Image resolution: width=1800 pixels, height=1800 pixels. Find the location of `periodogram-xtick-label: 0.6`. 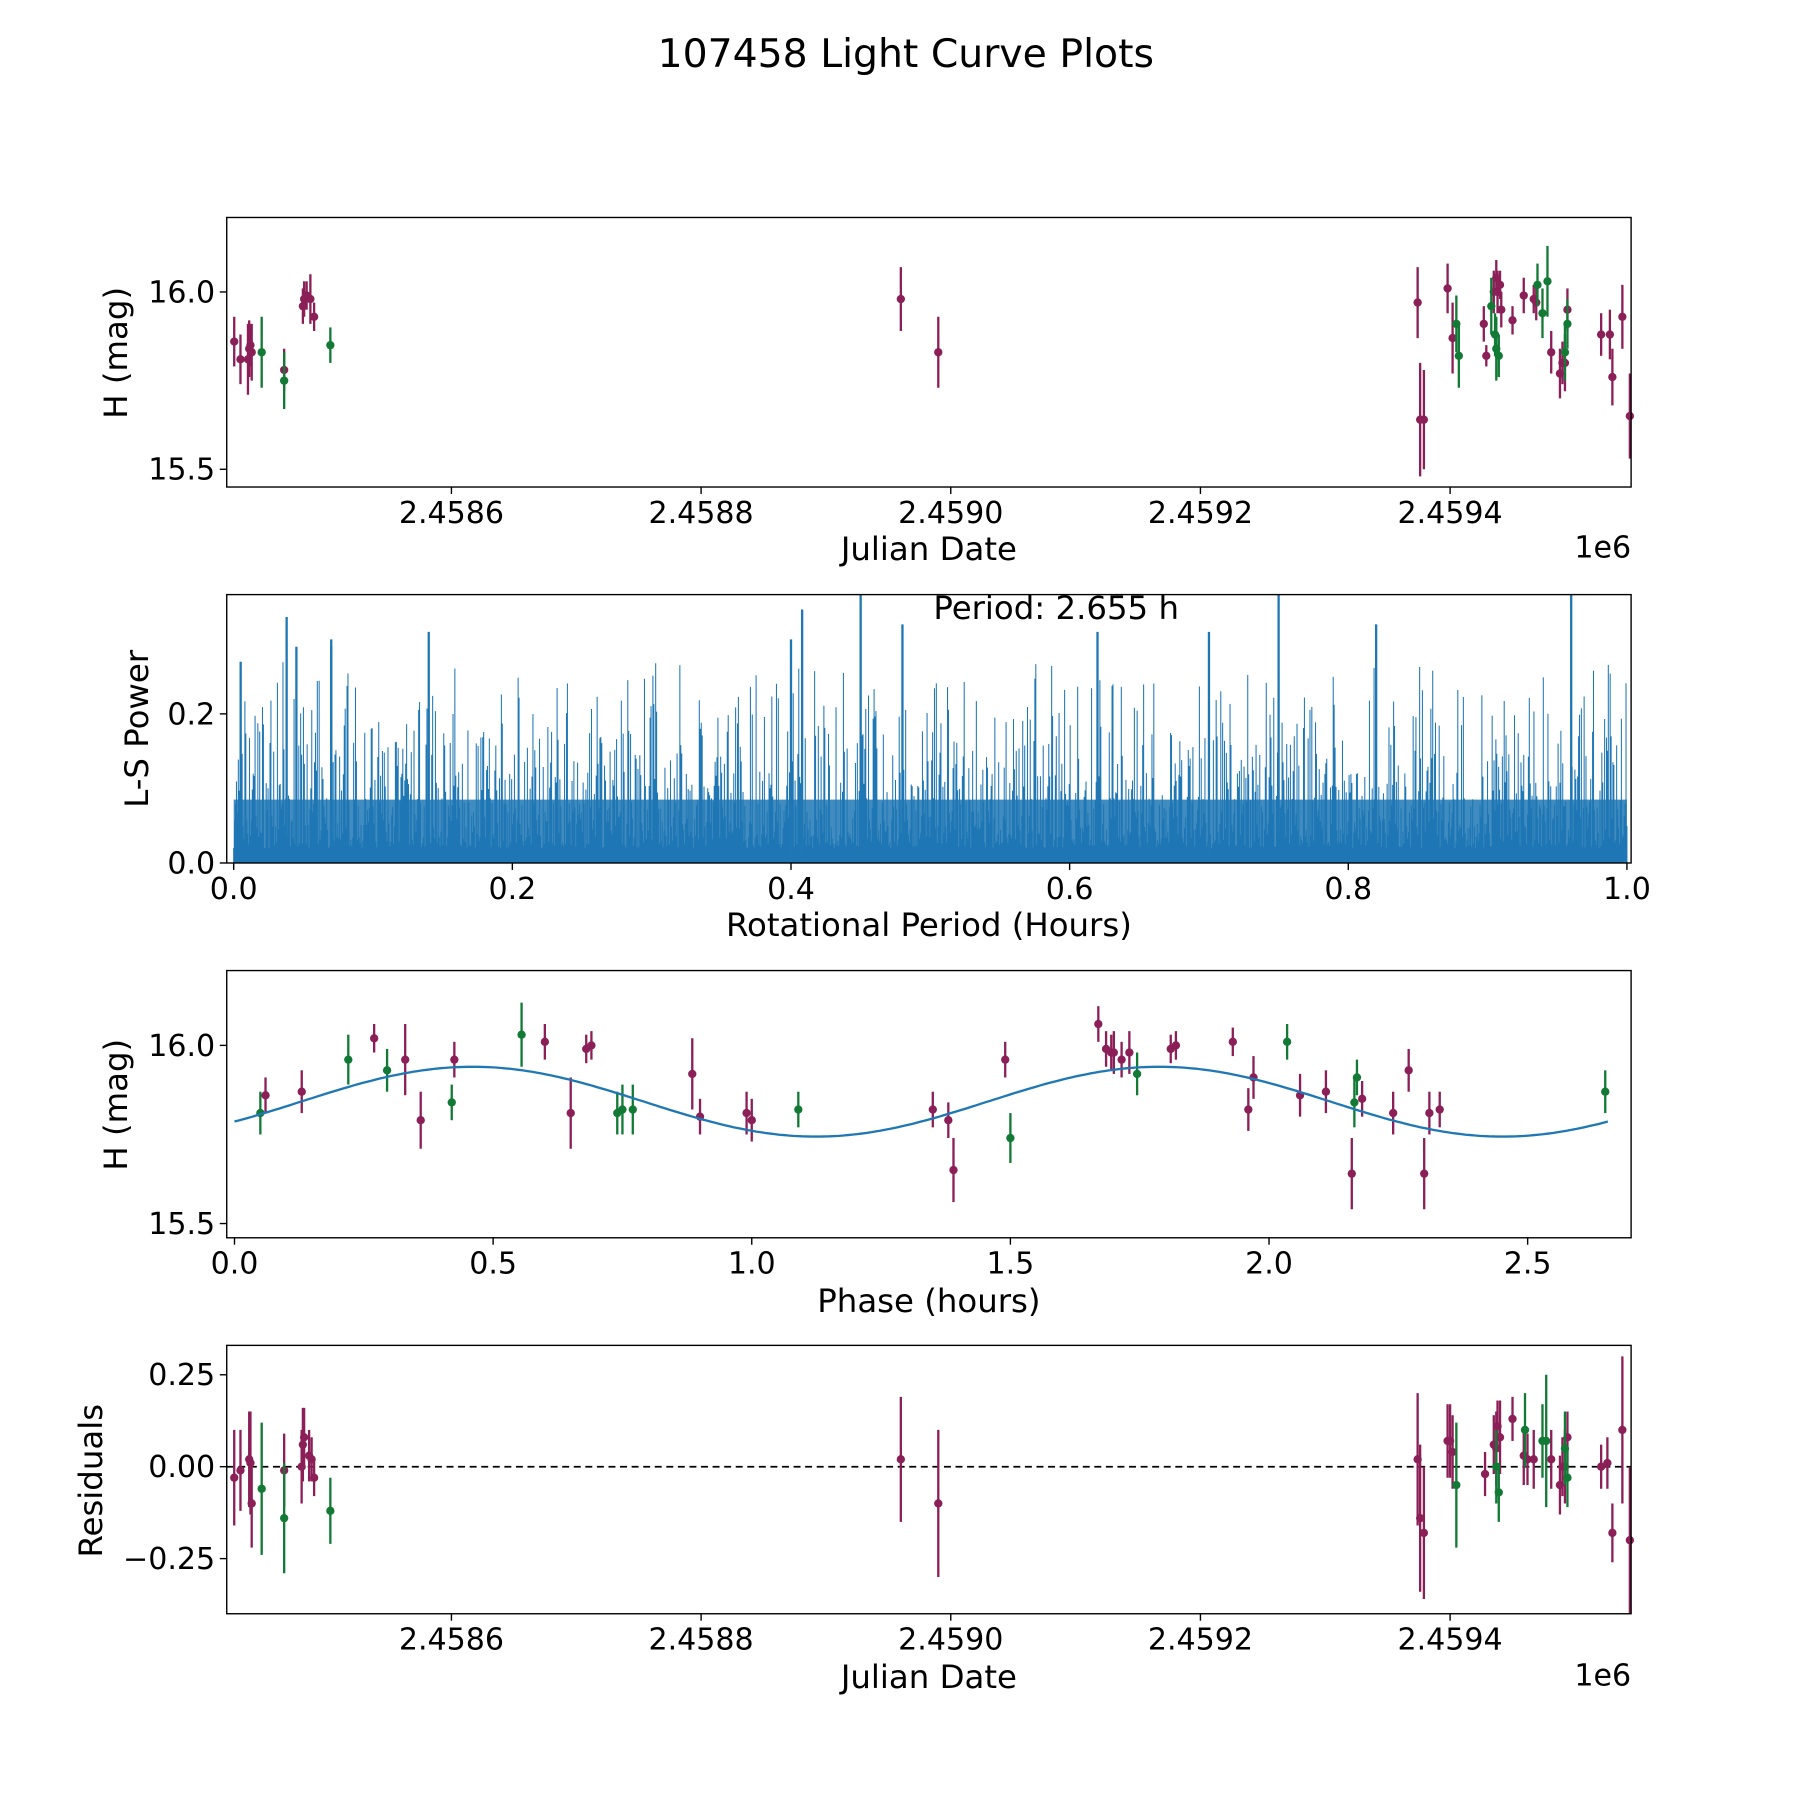

periodogram-xtick-label: 0.6 is located at coordinates (1070, 889).